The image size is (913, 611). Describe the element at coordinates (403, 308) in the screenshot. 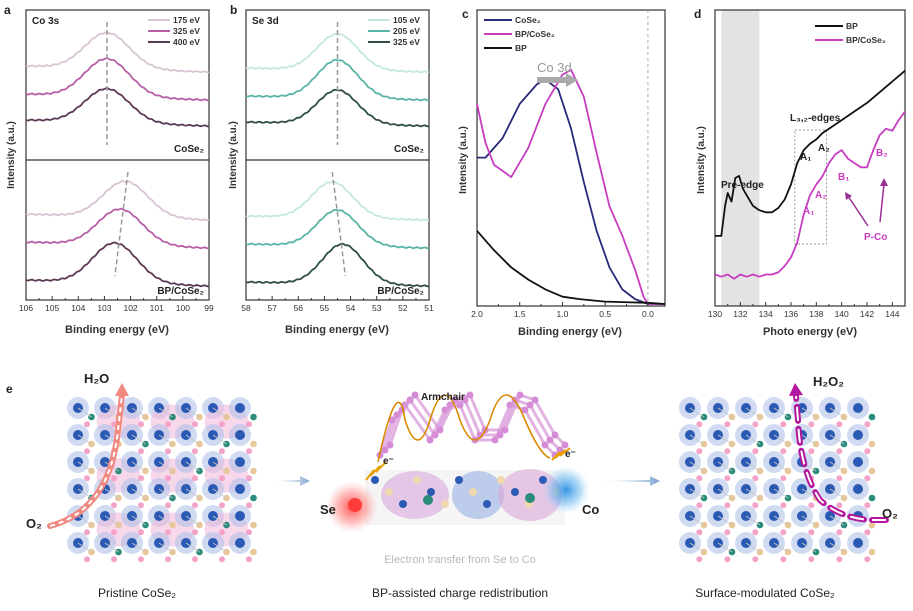

I see `x-tick-label: 52` at that location.